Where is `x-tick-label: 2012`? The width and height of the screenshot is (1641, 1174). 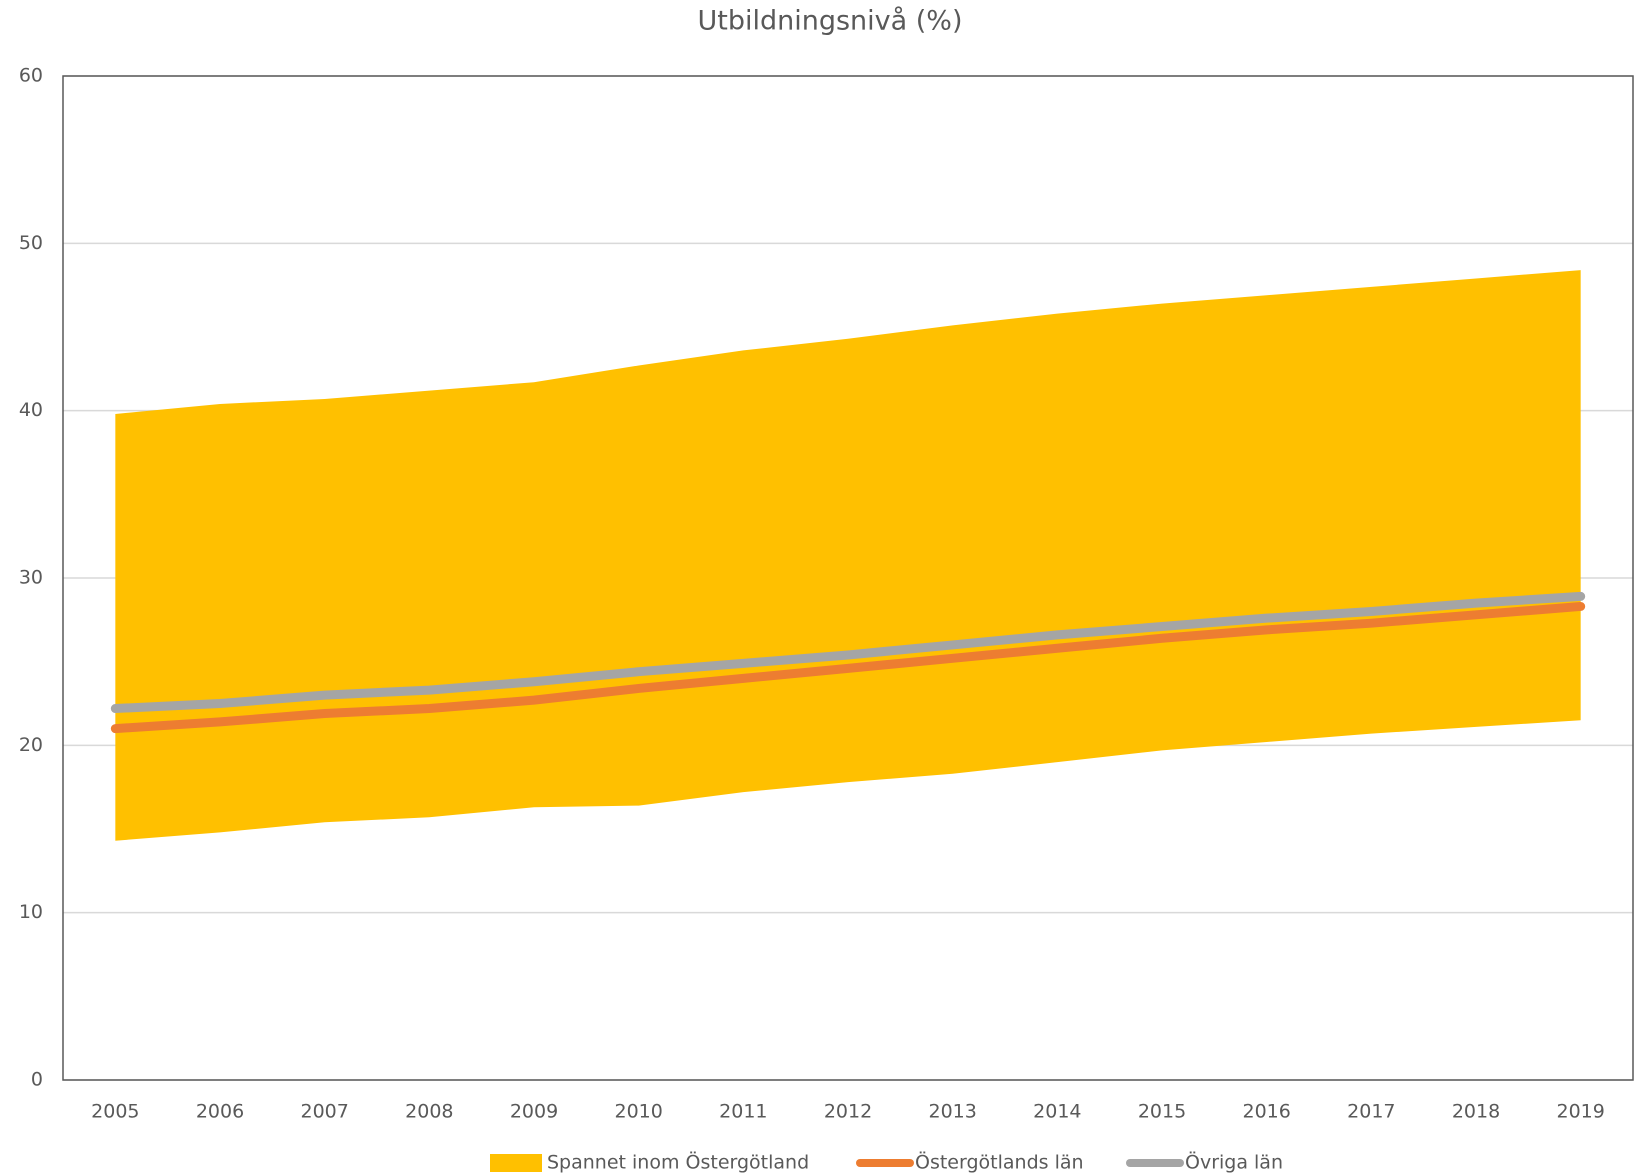
x-tick-label: 2012 is located at coordinates (848, 1112).